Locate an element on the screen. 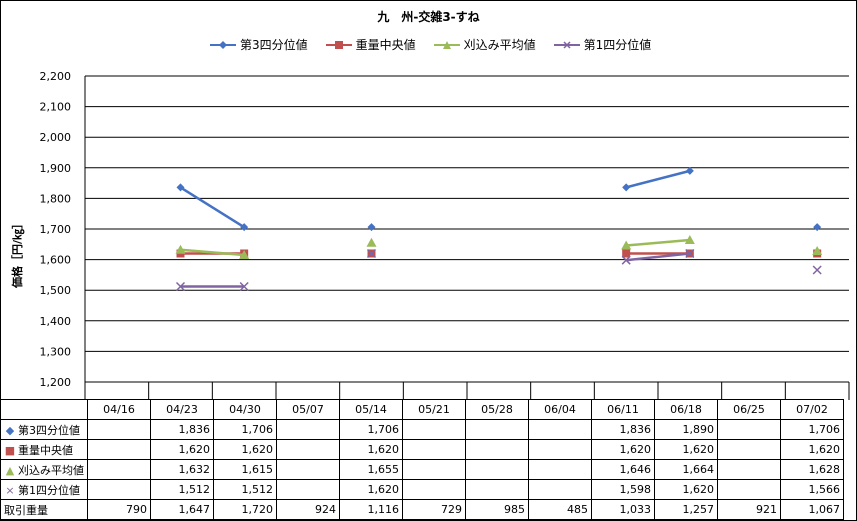 The image size is (857, 521). legend-label-q3: 第3四分位値 is located at coordinates (274, 45).